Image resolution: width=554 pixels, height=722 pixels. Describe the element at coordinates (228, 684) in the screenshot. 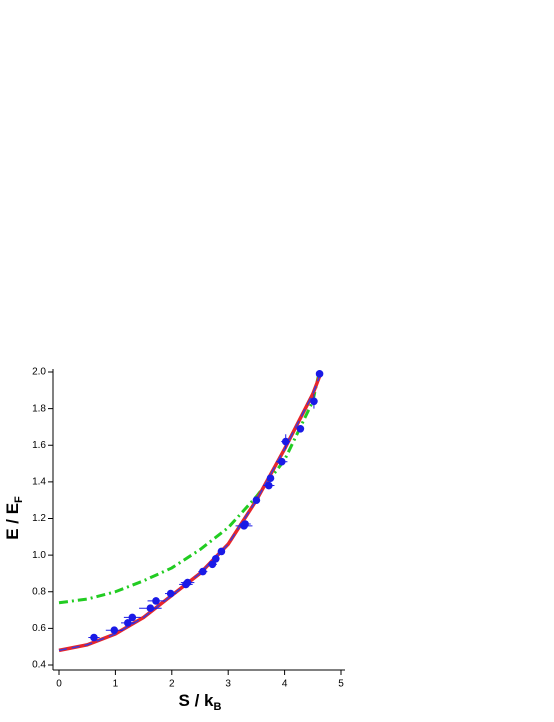

I see `x-tick-label: 3` at that location.